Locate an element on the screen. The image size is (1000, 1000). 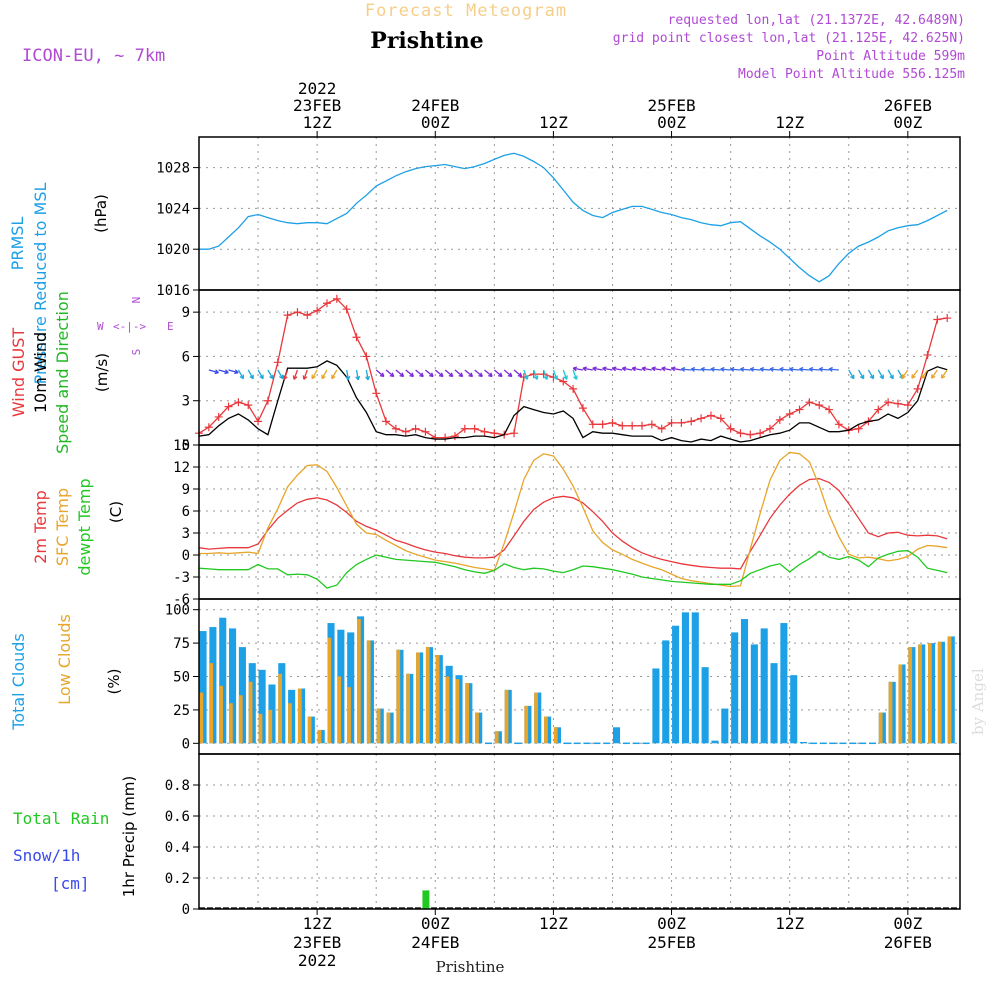
ytick-label: 6 is located at coordinates (186, 357).